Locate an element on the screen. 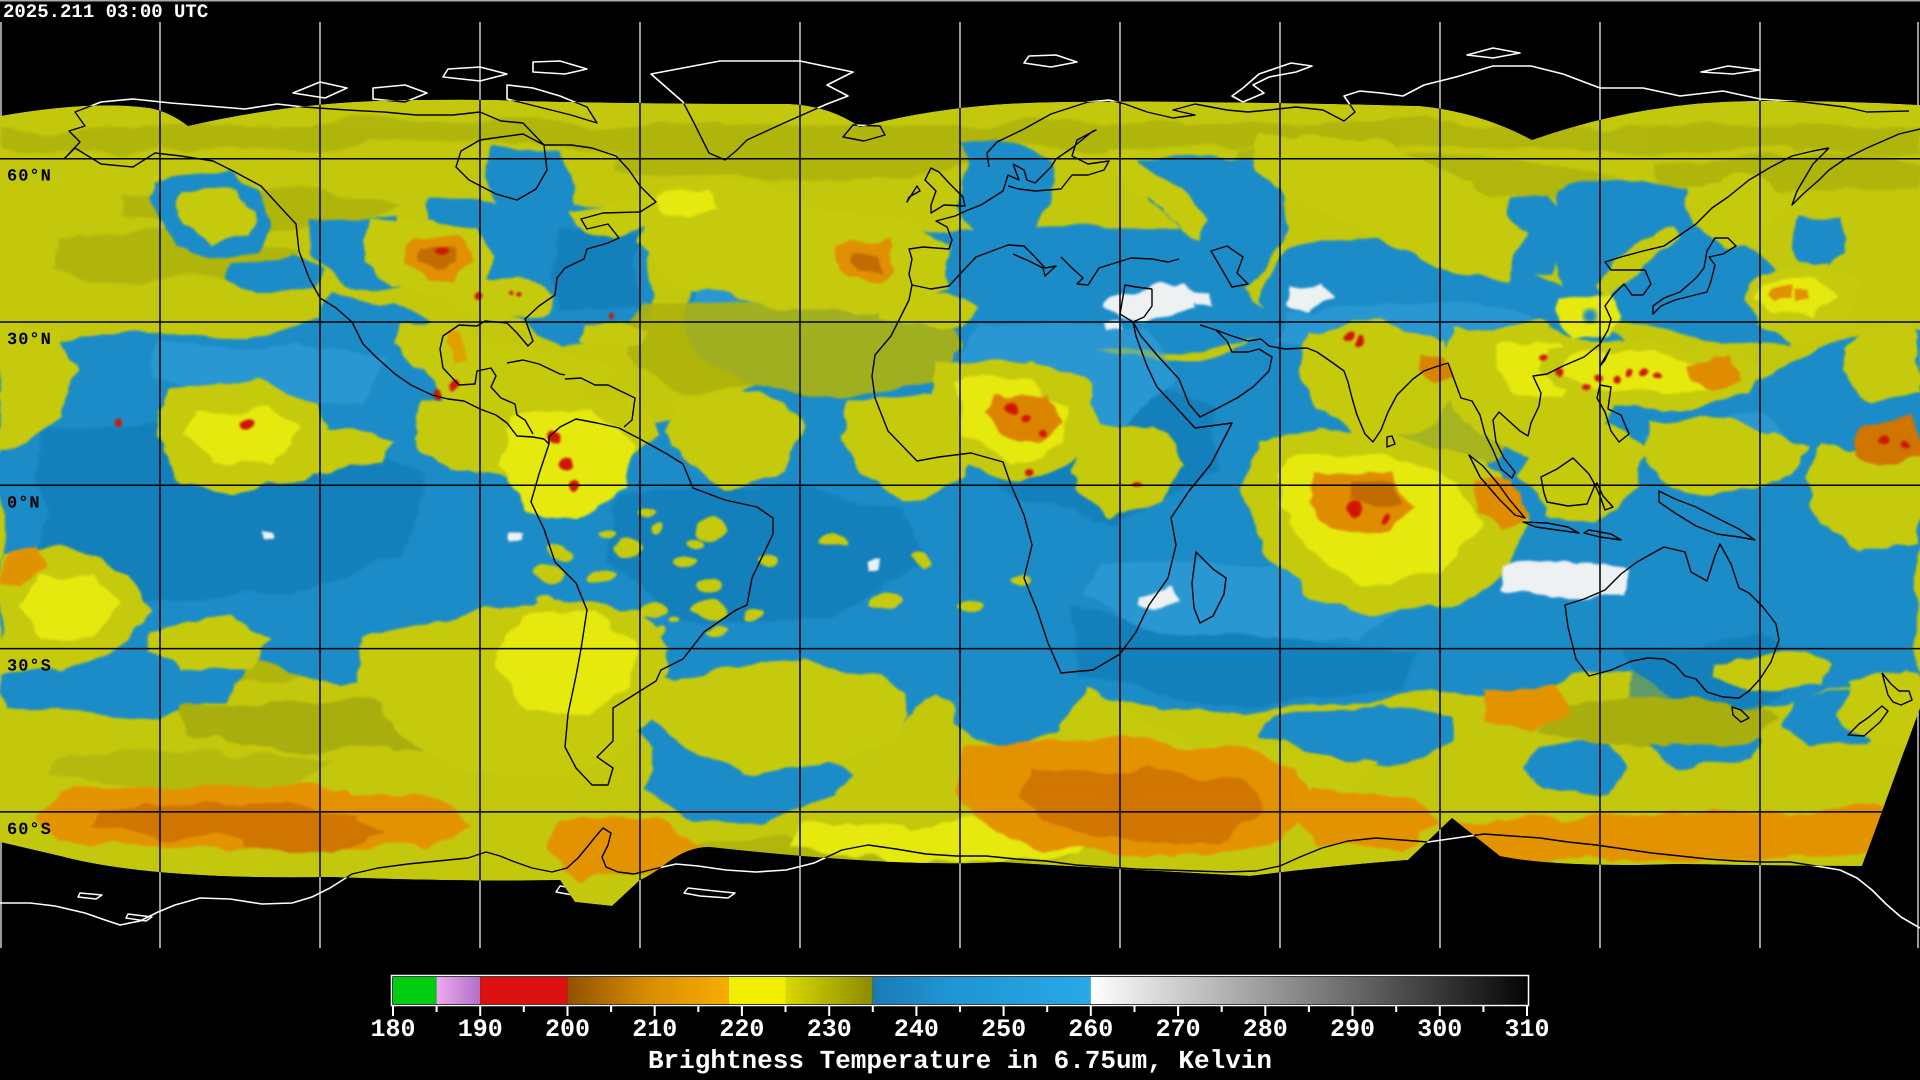 This screenshot has width=1920, height=1080. svg-text: 230 is located at coordinates (829, 1029).